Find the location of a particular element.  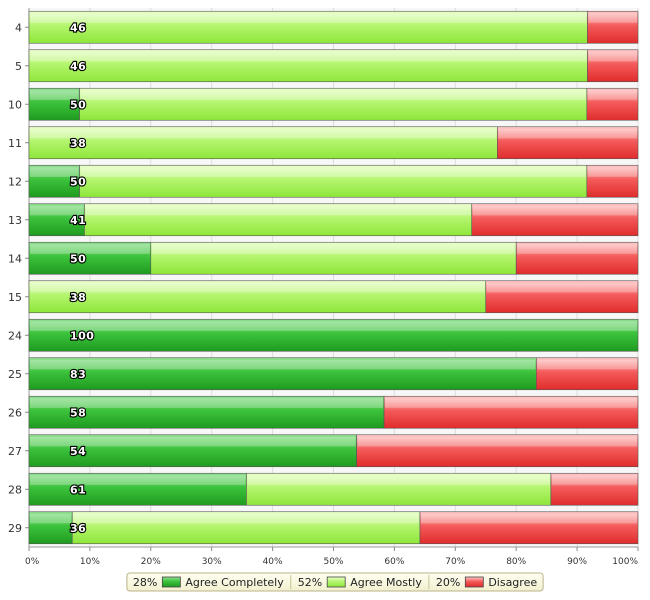

y-tick-label: 12 is located at coordinates (15, 181).